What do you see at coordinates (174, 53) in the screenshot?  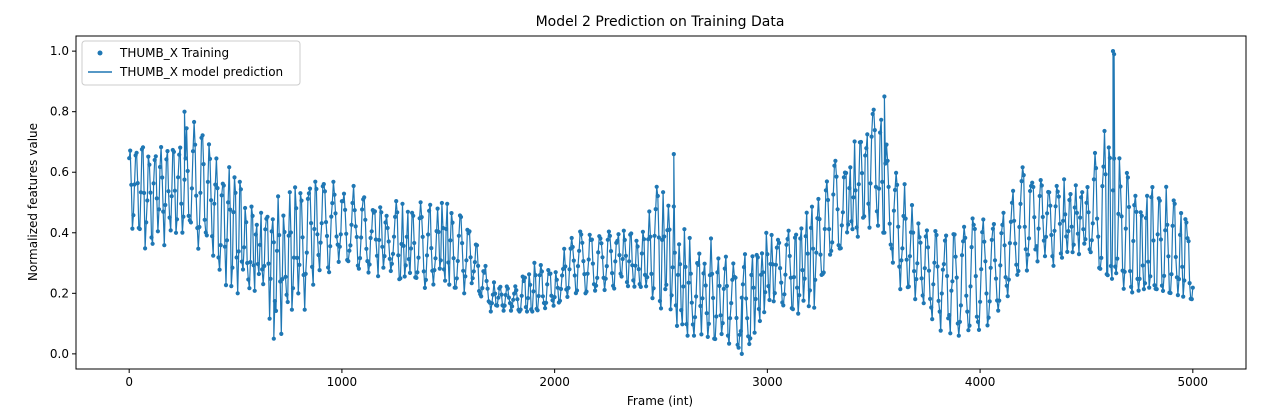 I see `legend-label-training: THUMB_X Training` at bounding box center [174, 53].